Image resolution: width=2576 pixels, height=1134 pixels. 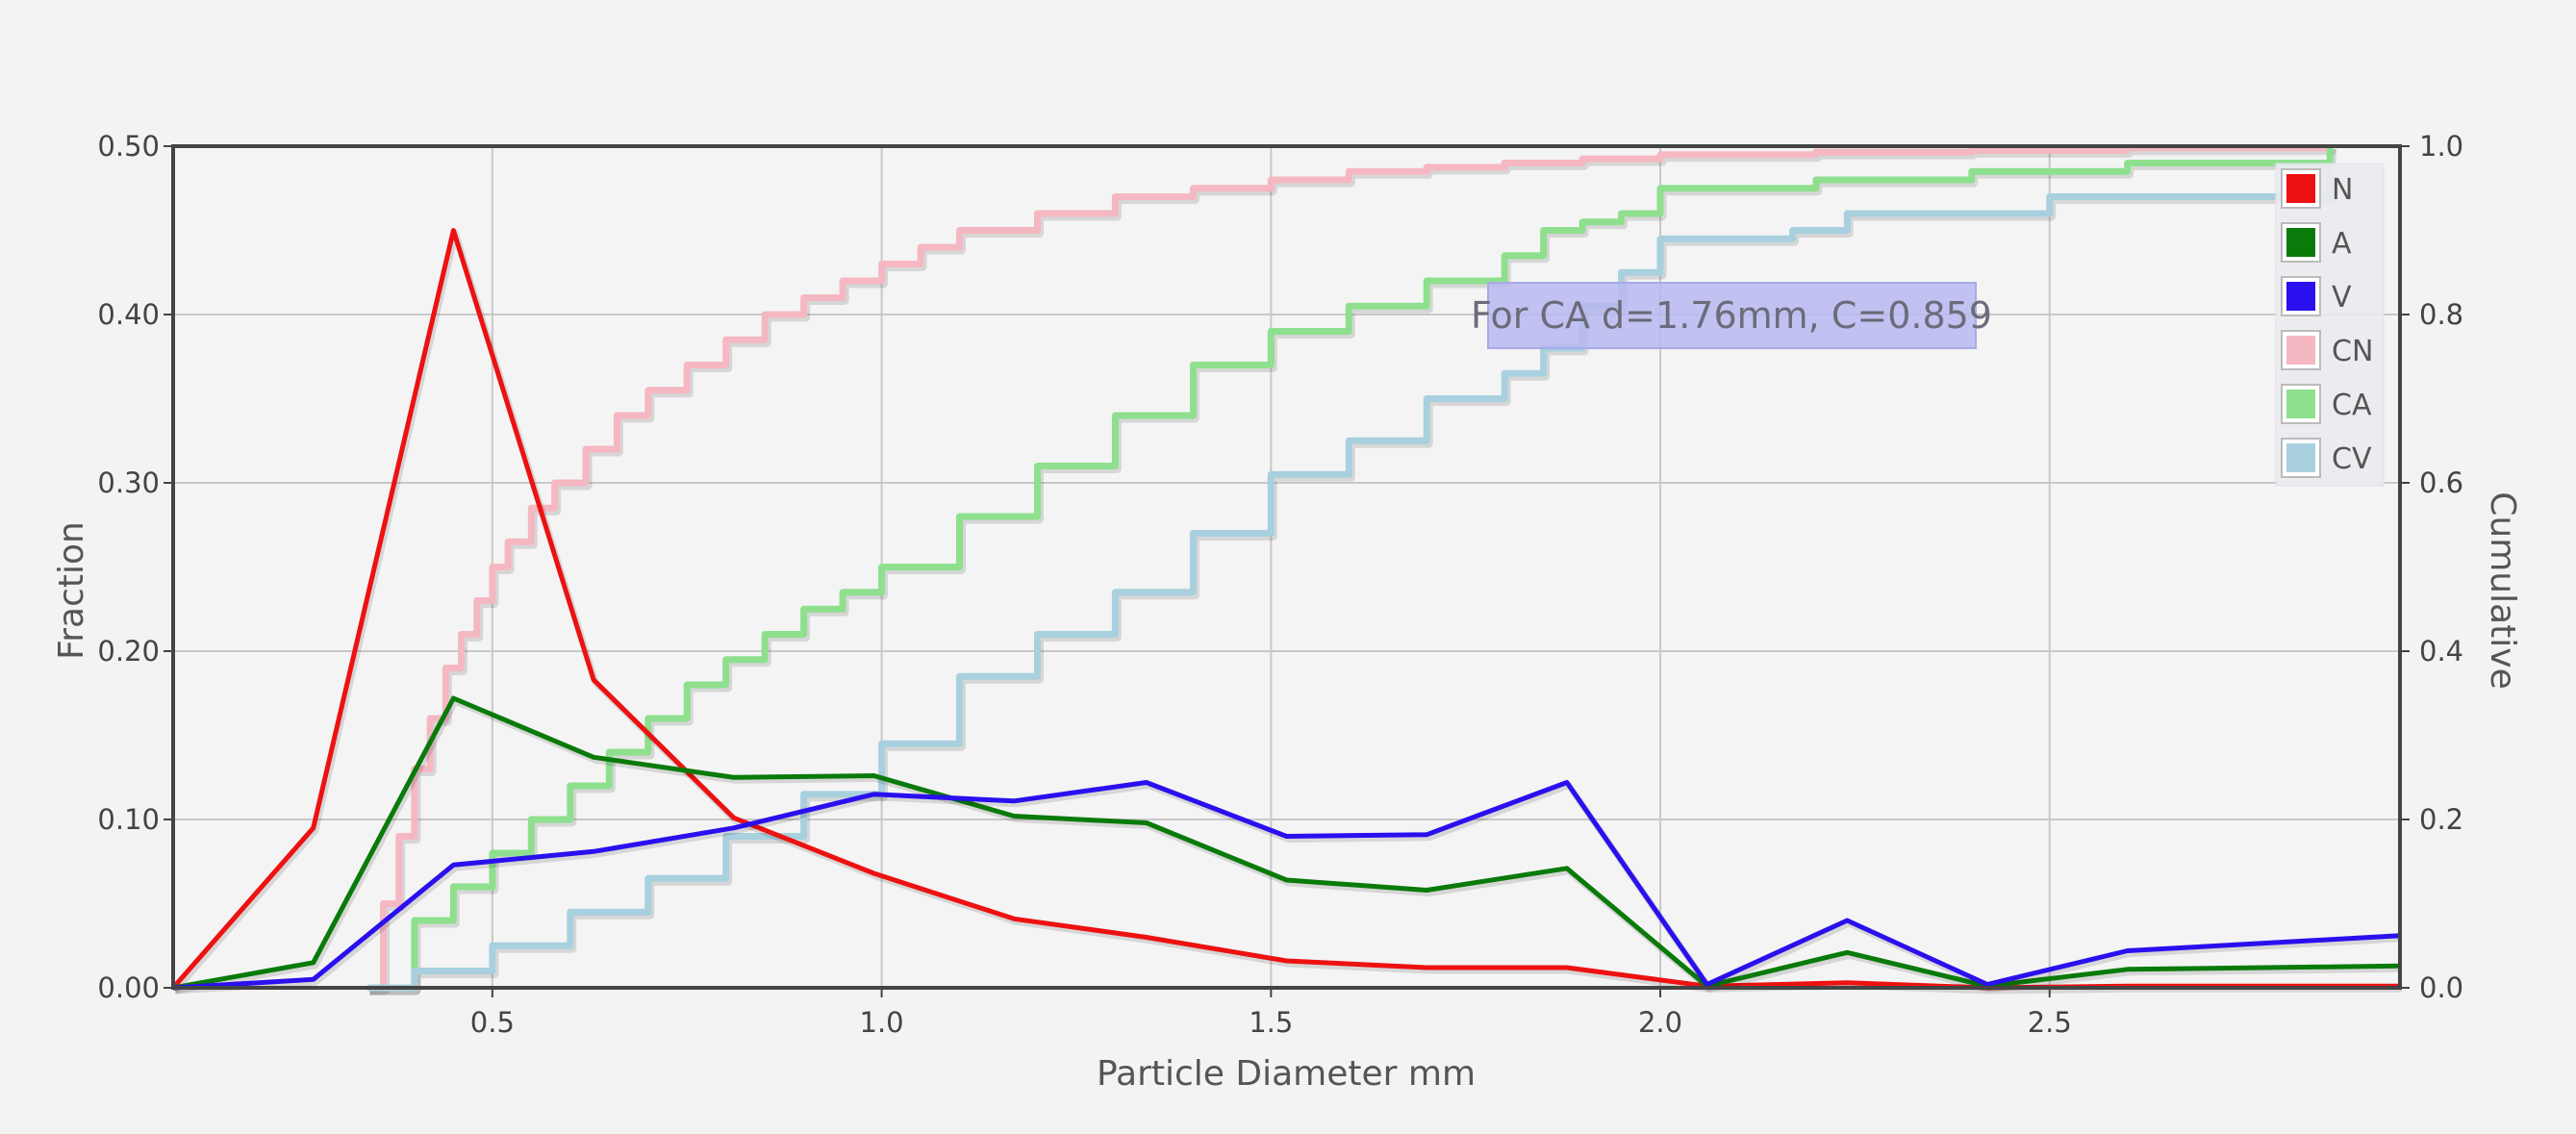 I want to click on legend-swatch-v, so click(x=2301, y=296).